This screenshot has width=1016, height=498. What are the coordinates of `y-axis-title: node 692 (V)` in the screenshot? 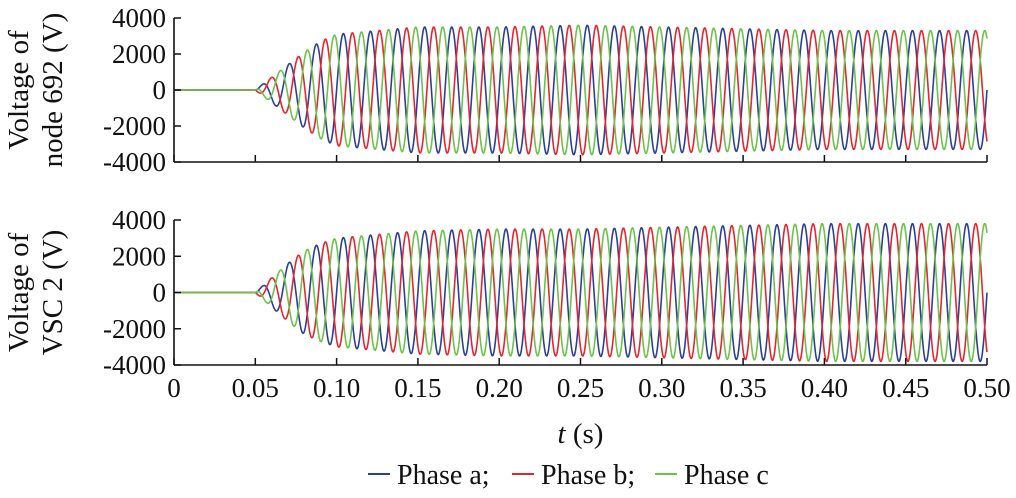 It's located at (53, 90).